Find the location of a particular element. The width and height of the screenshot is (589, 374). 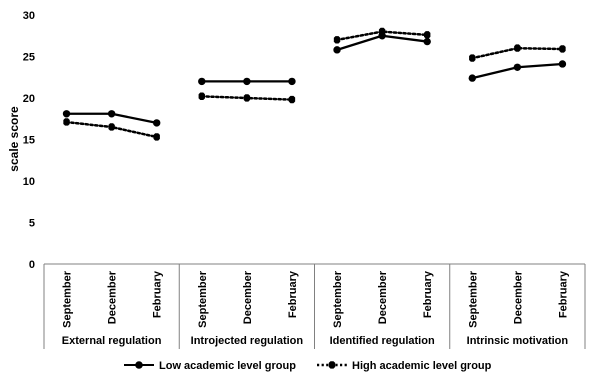

y-axis-title: scale score is located at coordinates (14, 139).